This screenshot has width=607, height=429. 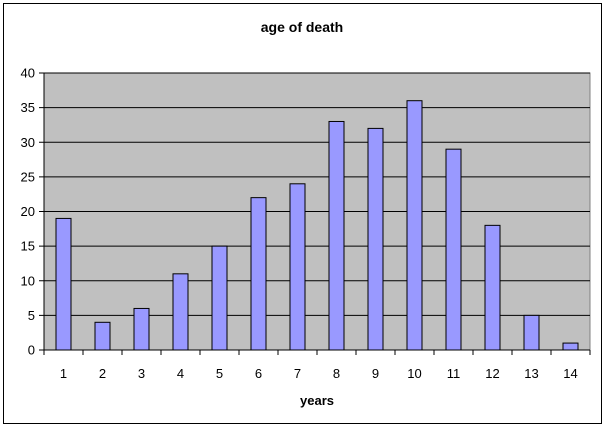 What do you see at coordinates (414, 373) in the screenshot?
I see `x-tick-label: 10` at bounding box center [414, 373].